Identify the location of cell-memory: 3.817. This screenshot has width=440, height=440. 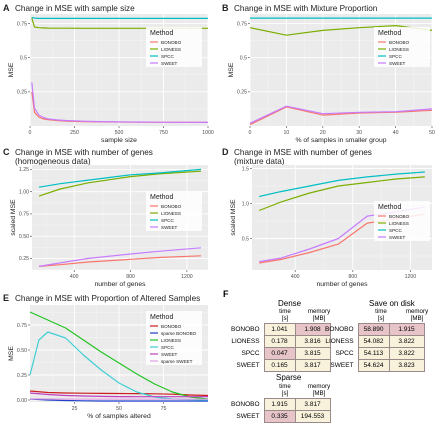
(312, 404).